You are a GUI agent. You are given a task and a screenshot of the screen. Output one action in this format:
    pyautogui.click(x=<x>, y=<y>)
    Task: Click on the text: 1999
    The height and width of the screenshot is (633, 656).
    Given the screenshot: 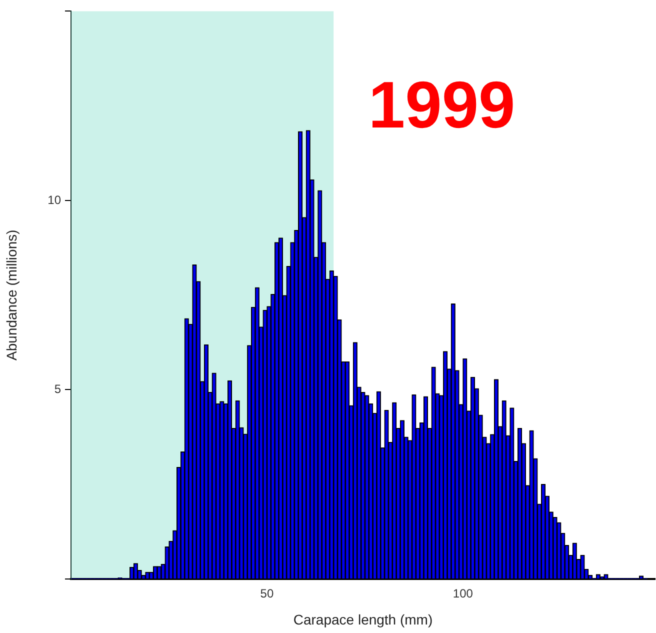 What is the action you would take?
    pyautogui.click(x=442, y=104)
    